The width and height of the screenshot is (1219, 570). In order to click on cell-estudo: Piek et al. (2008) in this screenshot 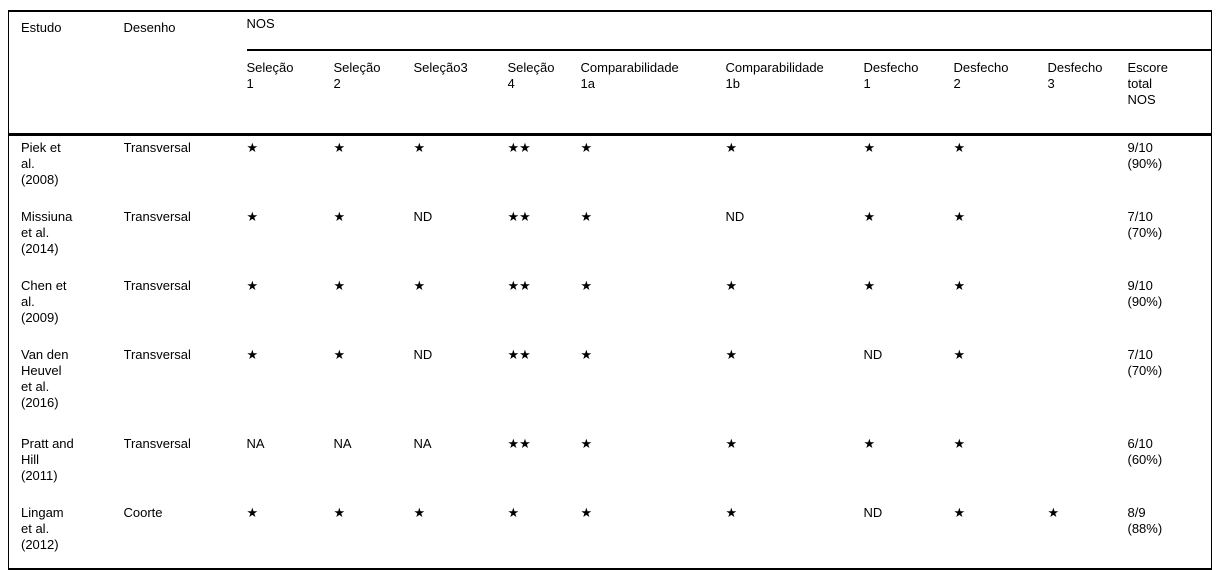, I will do `click(41, 163)`.